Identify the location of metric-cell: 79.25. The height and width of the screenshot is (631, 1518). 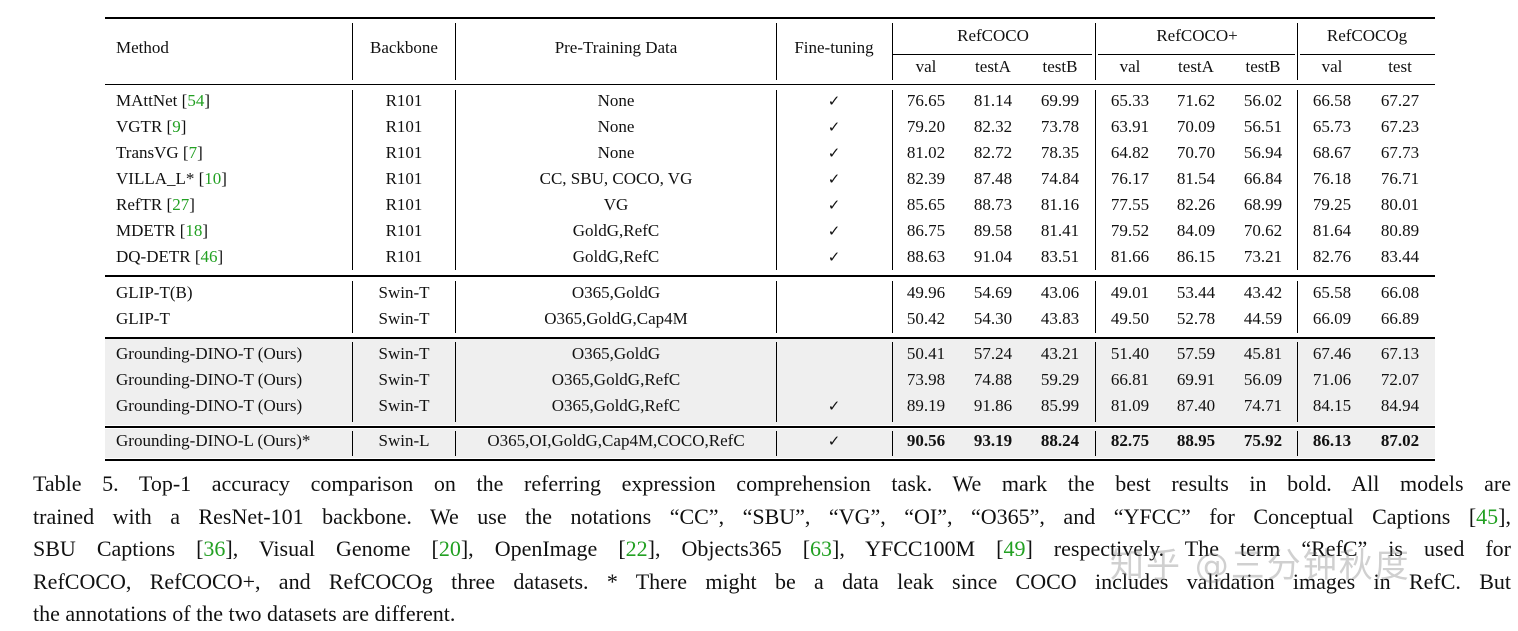
(1332, 204).